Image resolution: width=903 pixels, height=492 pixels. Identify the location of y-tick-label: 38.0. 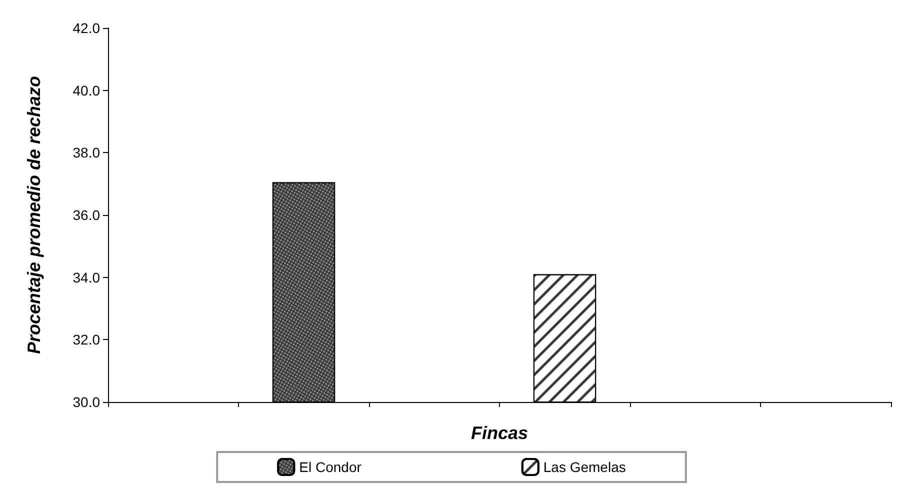
(86, 152).